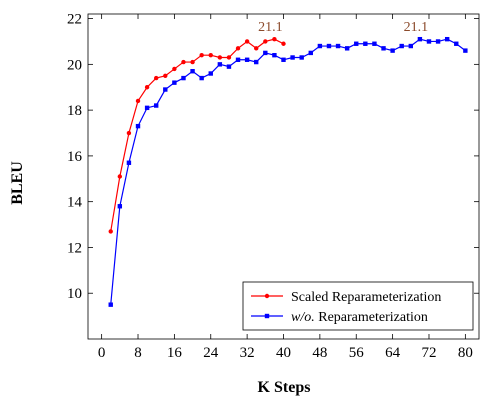  What do you see at coordinates (247, 353) in the screenshot?
I see `x-tick-label: 32` at bounding box center [247, 353].